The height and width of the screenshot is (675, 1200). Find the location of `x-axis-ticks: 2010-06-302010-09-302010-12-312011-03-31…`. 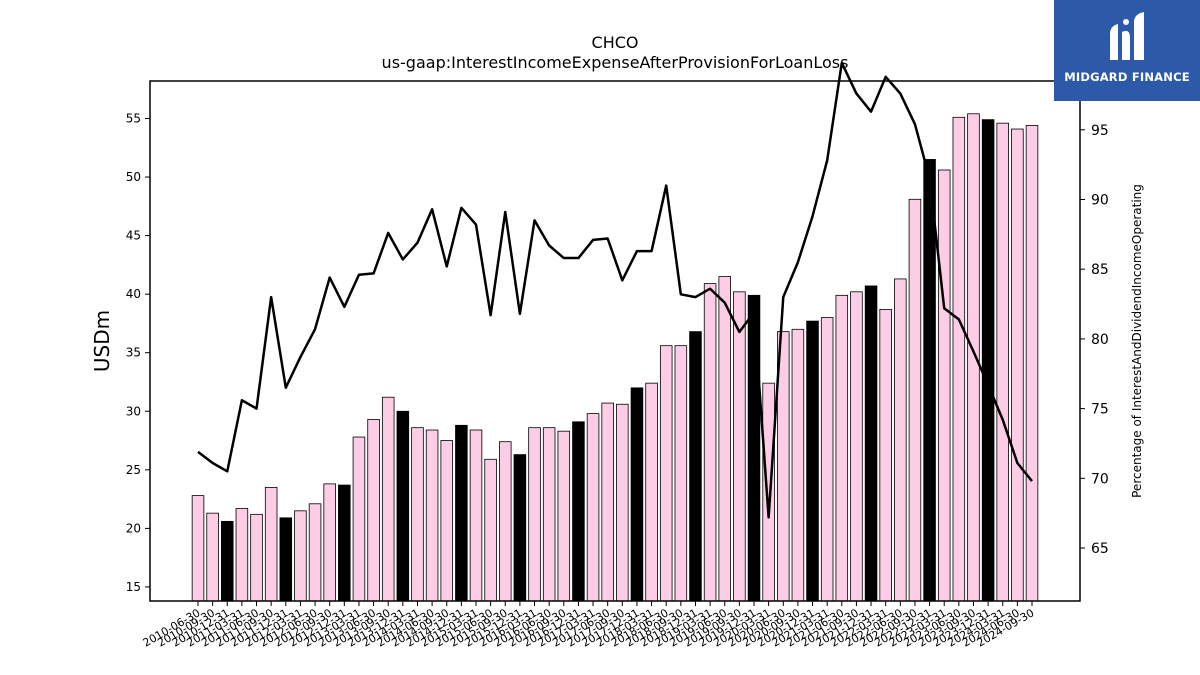

x-axis-ticks: 2010-06-302010-09-302010-12-312011-03-31… is located at coordinates (589, 625).